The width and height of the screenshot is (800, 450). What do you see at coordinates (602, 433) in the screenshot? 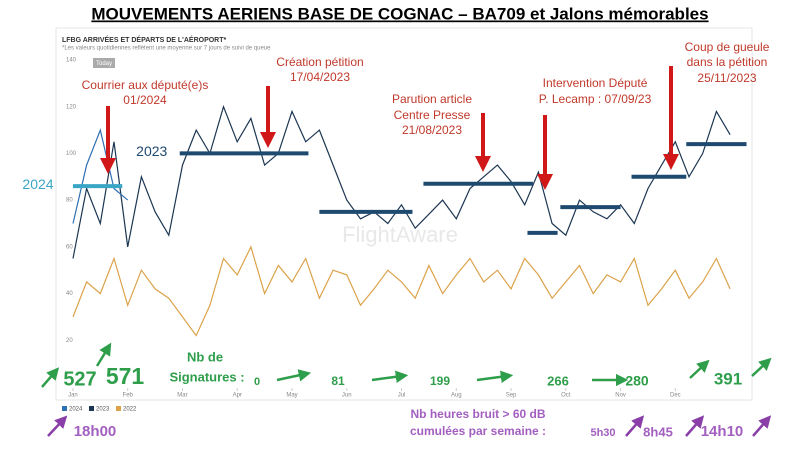
I see `noise-hours: 5h30` at bounding box center [602, 433].